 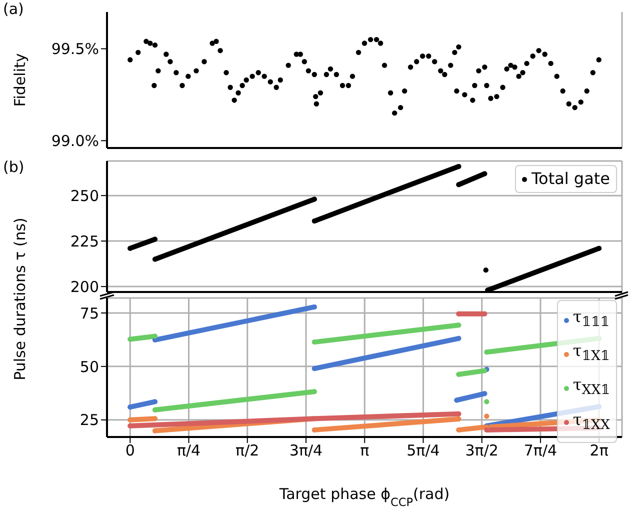 What do you see at coordinates (75, 49) in the screenshot?
I see `y-tick-label: 99.5%` at bounding box center [75, 49].